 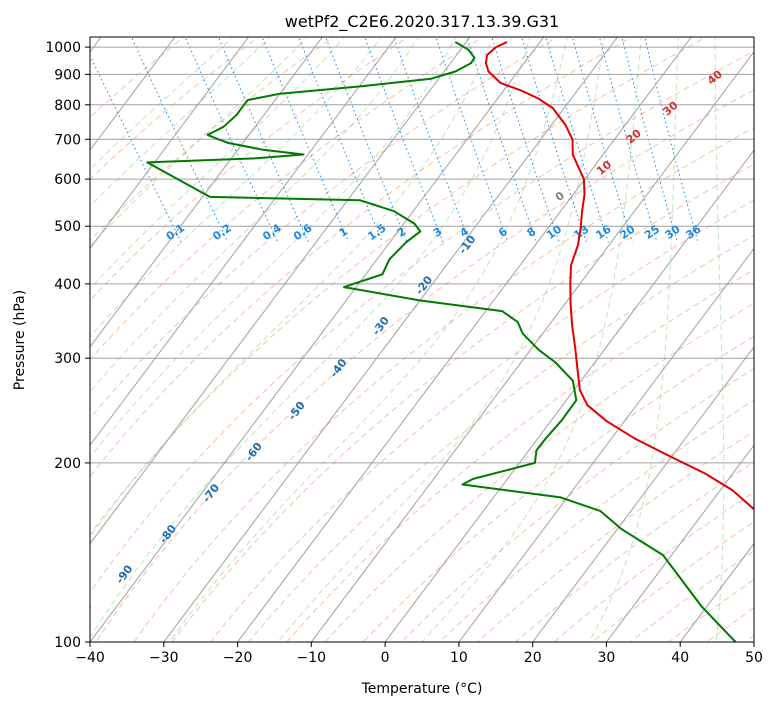 What do you see at coordinates (63, 48) in the screenshot?
I see `y-tick-label: 1000` at bounding box center [63, 48].